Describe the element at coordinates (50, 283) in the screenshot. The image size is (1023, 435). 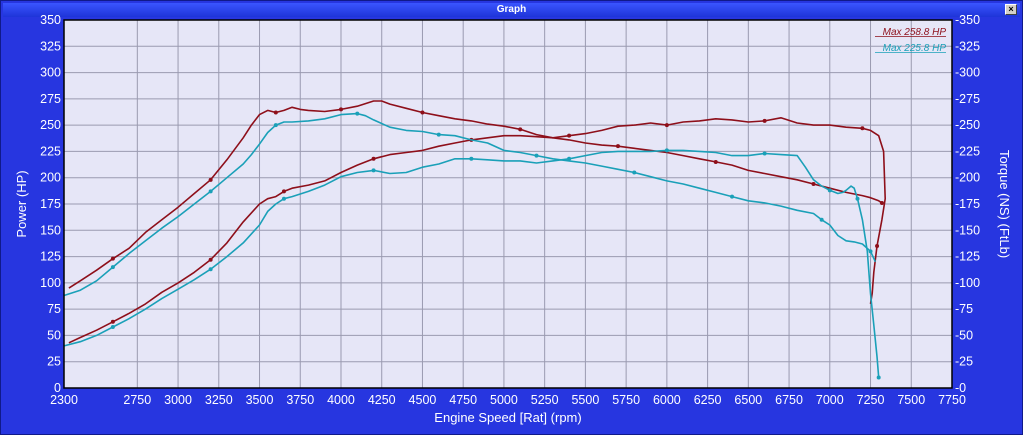
I see `y-tick-label: 100` at that location.